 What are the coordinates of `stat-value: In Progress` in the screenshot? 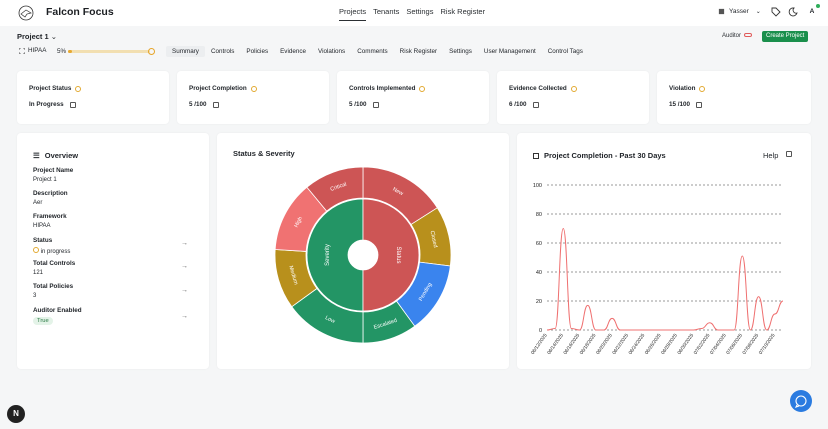 It's located at (46, 104).